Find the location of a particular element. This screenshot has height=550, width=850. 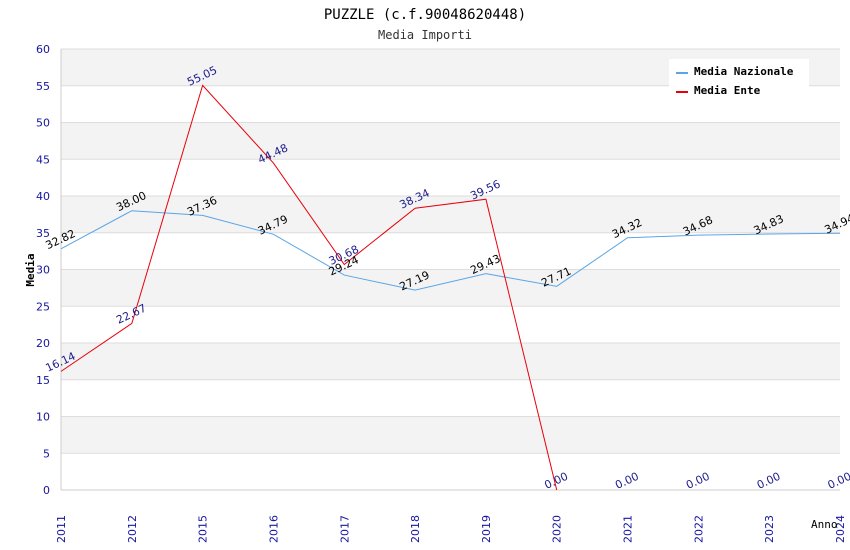

x-tick-label: 2023 is located at coordinates (769, 529).